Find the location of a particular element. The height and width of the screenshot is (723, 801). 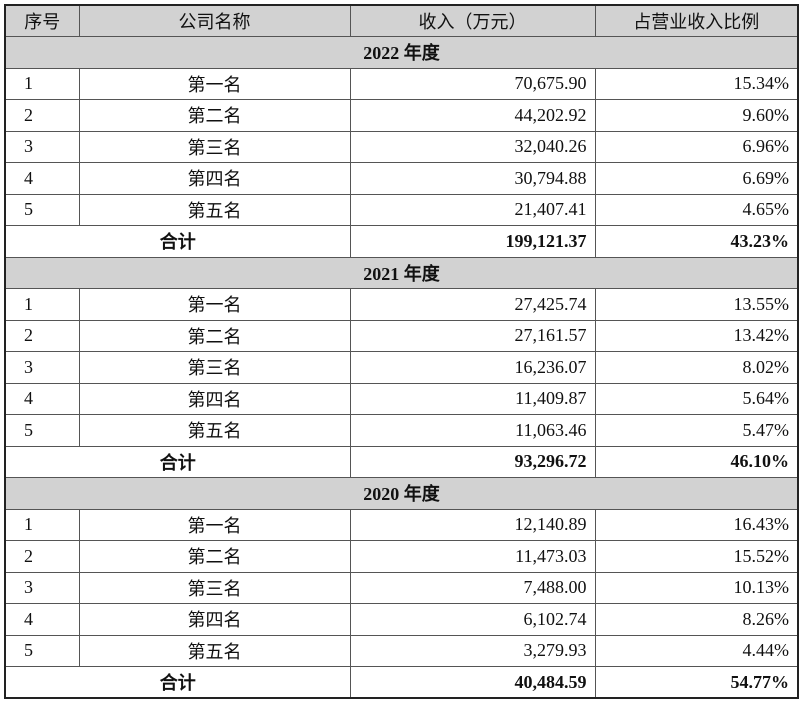

total-revenue: 199,121.37 is located at coordinates (472, 241).